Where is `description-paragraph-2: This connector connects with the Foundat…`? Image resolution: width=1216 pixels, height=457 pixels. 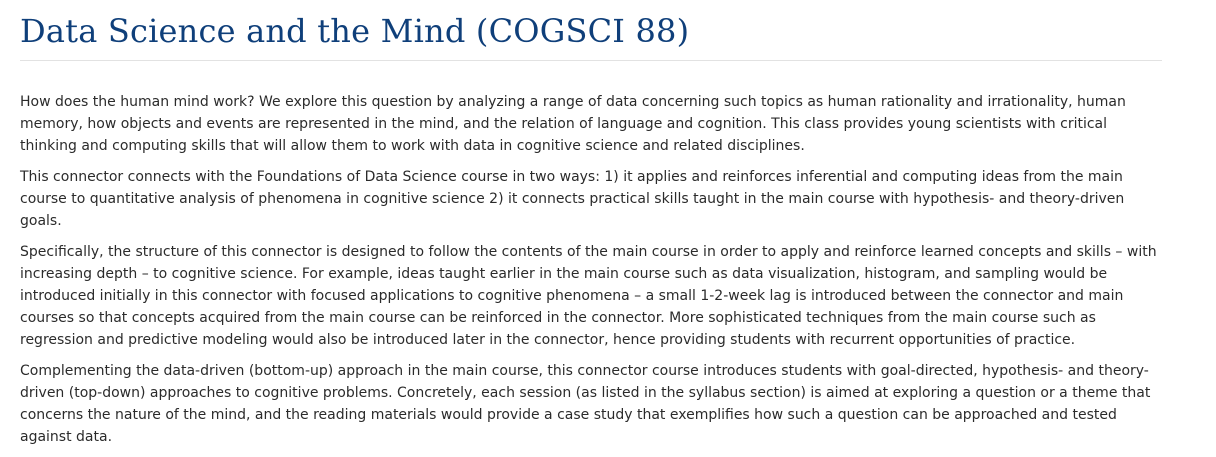 description-paragraph-2: This connector connects with the Foundat… is located at coordinates (572, 199).